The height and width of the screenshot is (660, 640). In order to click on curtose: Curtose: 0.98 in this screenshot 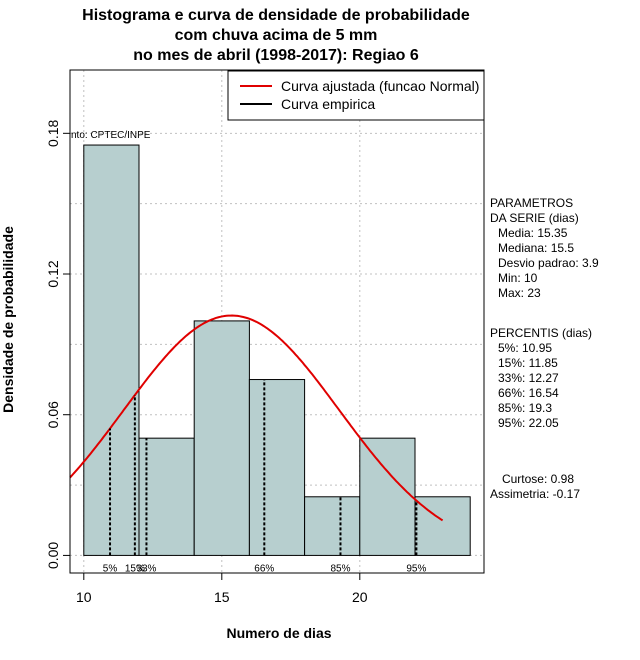, I will do `click(538, 479)`.